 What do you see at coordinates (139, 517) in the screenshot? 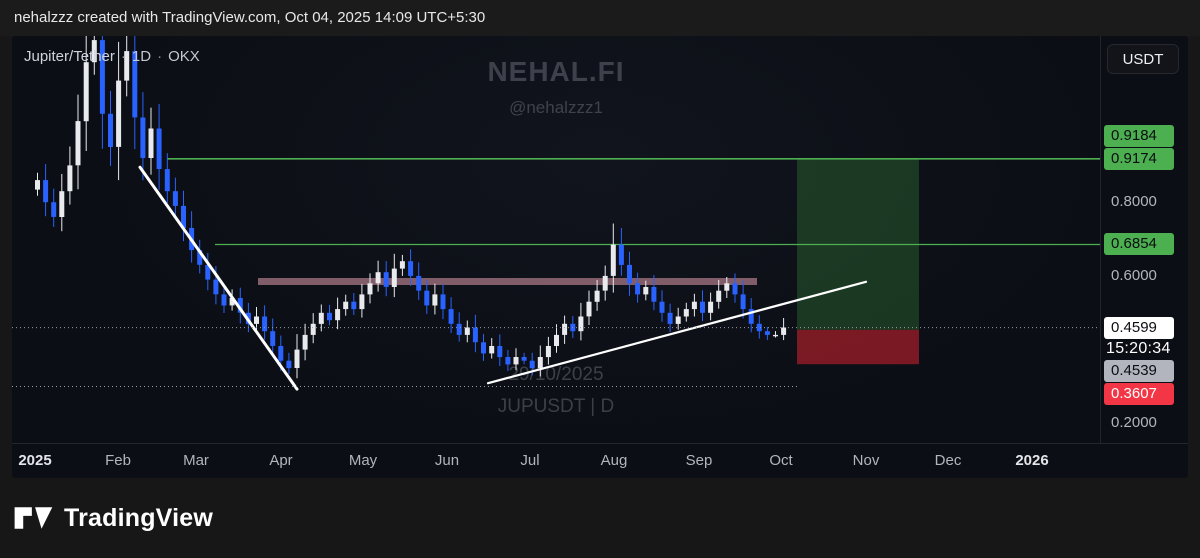
I see `tradingview-wordmark: TradingView` at bounding box center [139, 517].